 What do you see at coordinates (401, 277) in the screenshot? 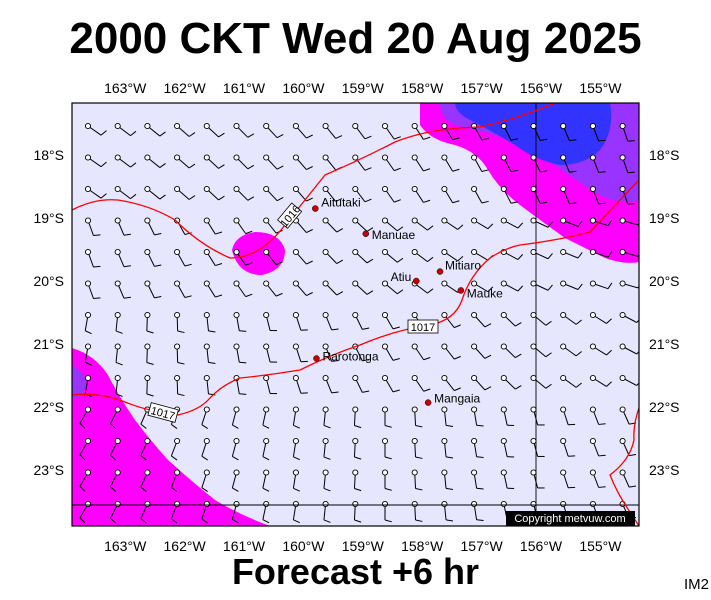
I see `island-label: Atiu` at bounding box center [401, 277].